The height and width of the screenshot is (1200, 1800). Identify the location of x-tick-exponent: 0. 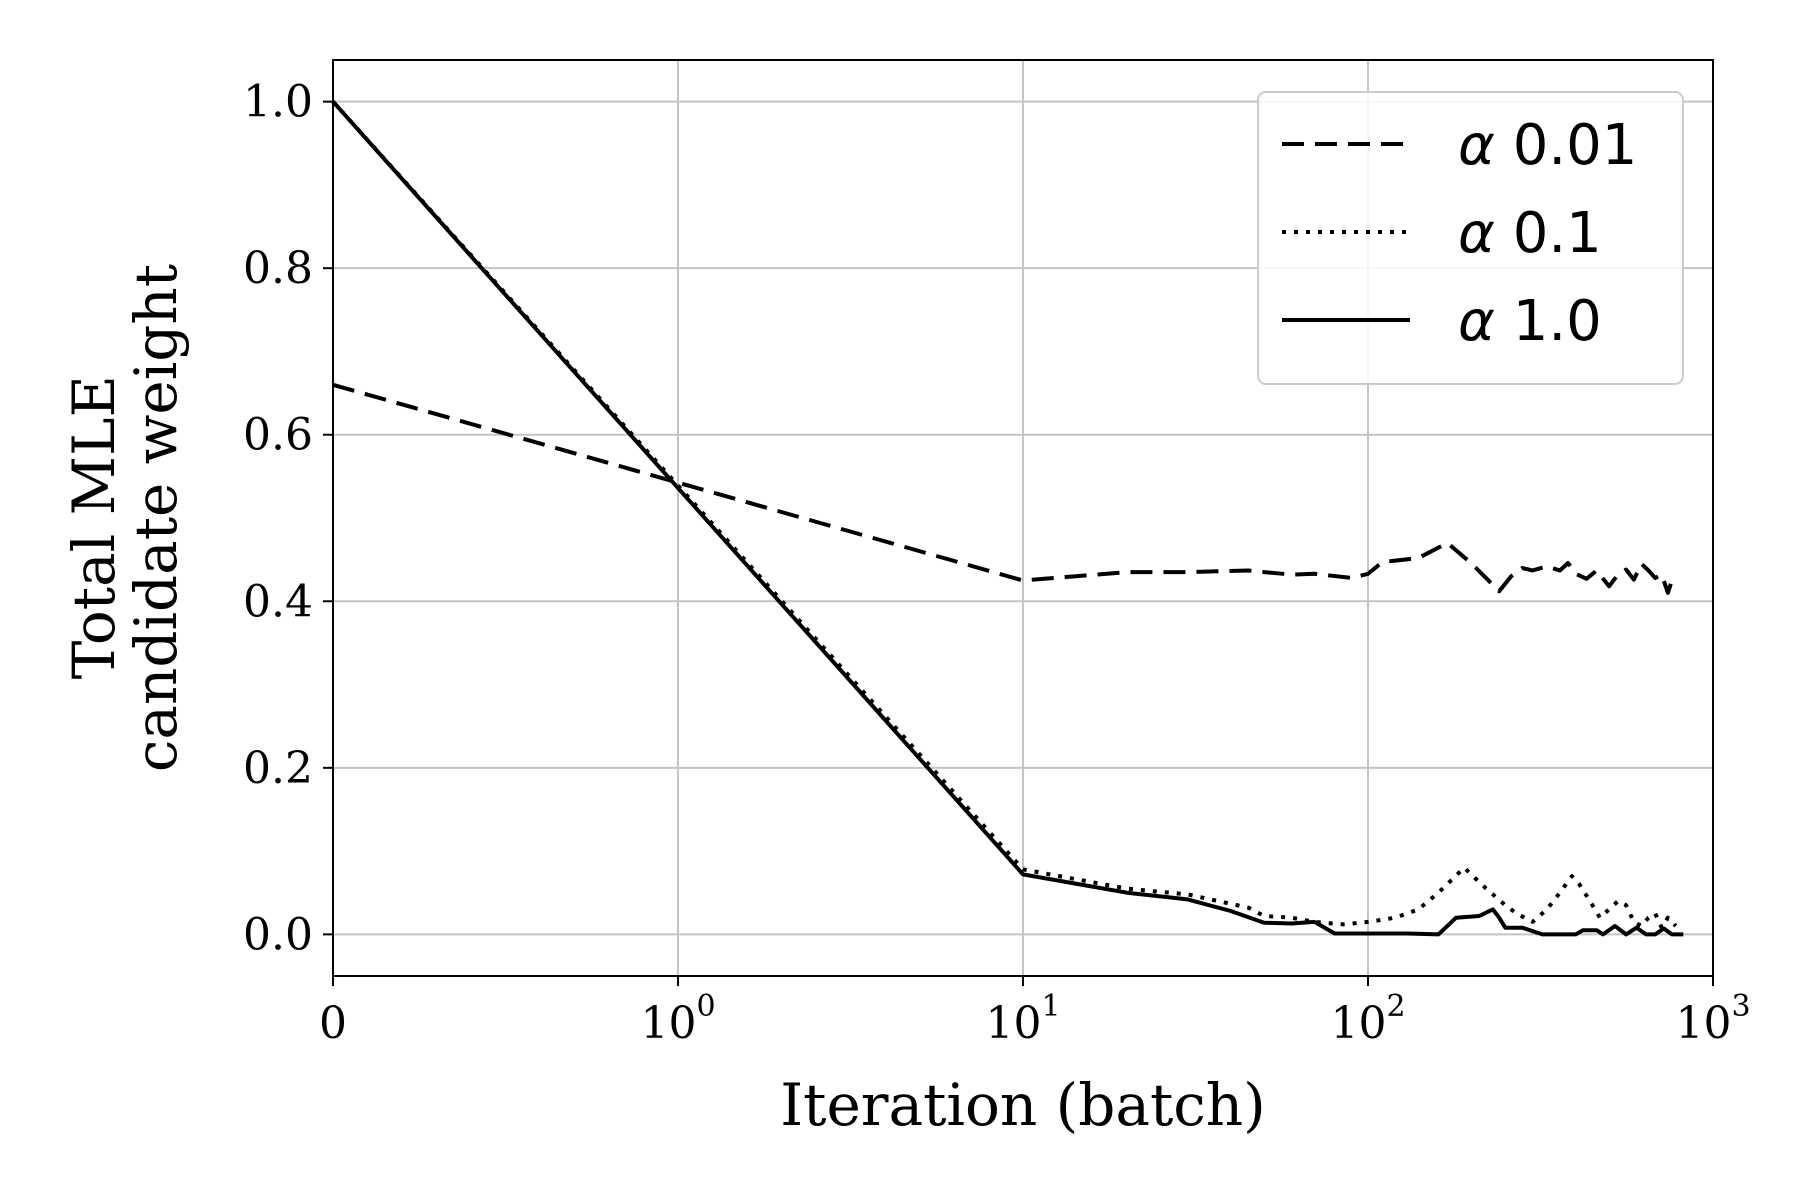
(705, 1006).